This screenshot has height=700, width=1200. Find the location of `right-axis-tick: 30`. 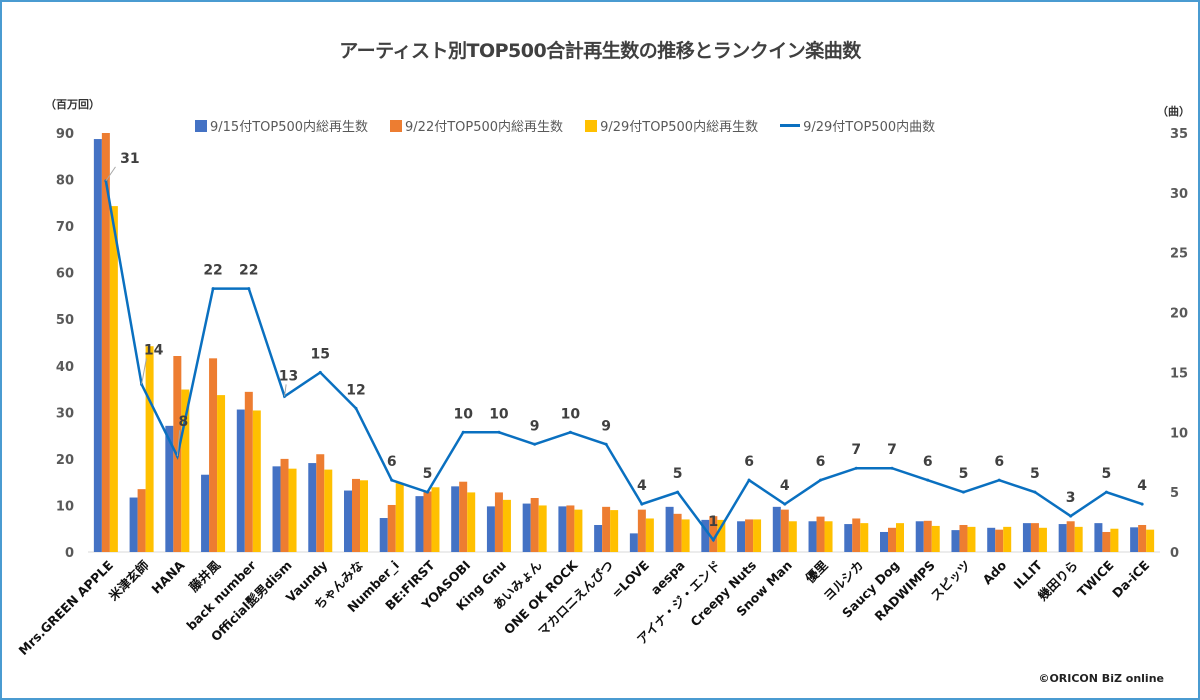

right-axis-tick: 30 is located at coordinates (1179, 194).